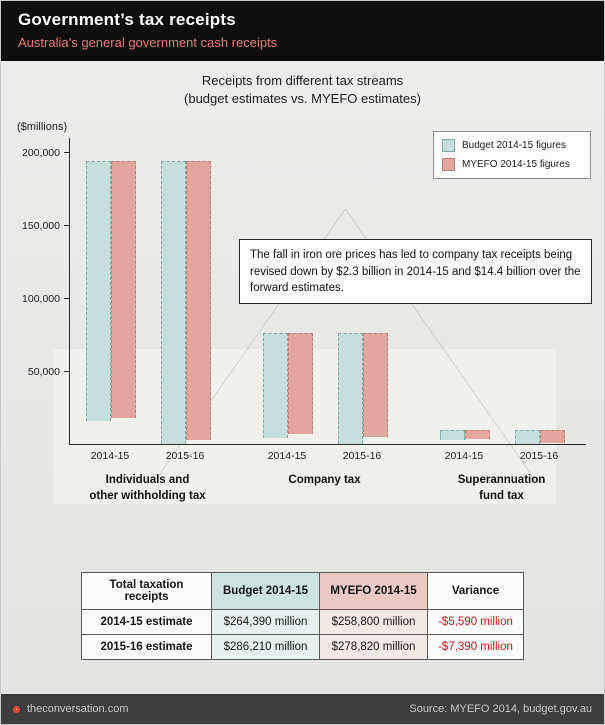  Describe the element at coordinates (42, 127) in the screenshot. I see `y-axis-unit-label: ($millions)` at that location.